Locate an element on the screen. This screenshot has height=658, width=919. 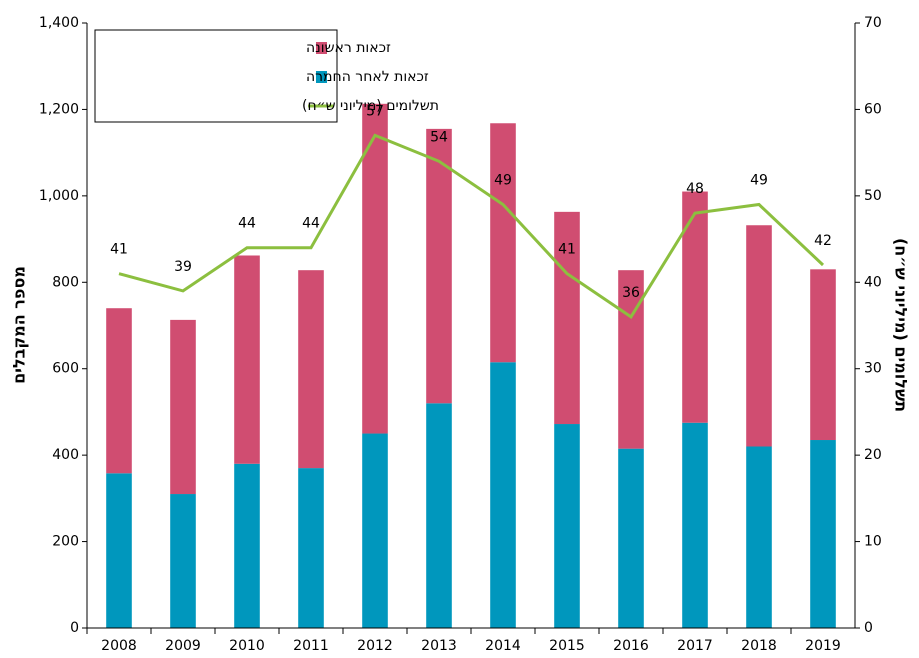
y2-tick-label: 50 is located at coordinates (873, 196).